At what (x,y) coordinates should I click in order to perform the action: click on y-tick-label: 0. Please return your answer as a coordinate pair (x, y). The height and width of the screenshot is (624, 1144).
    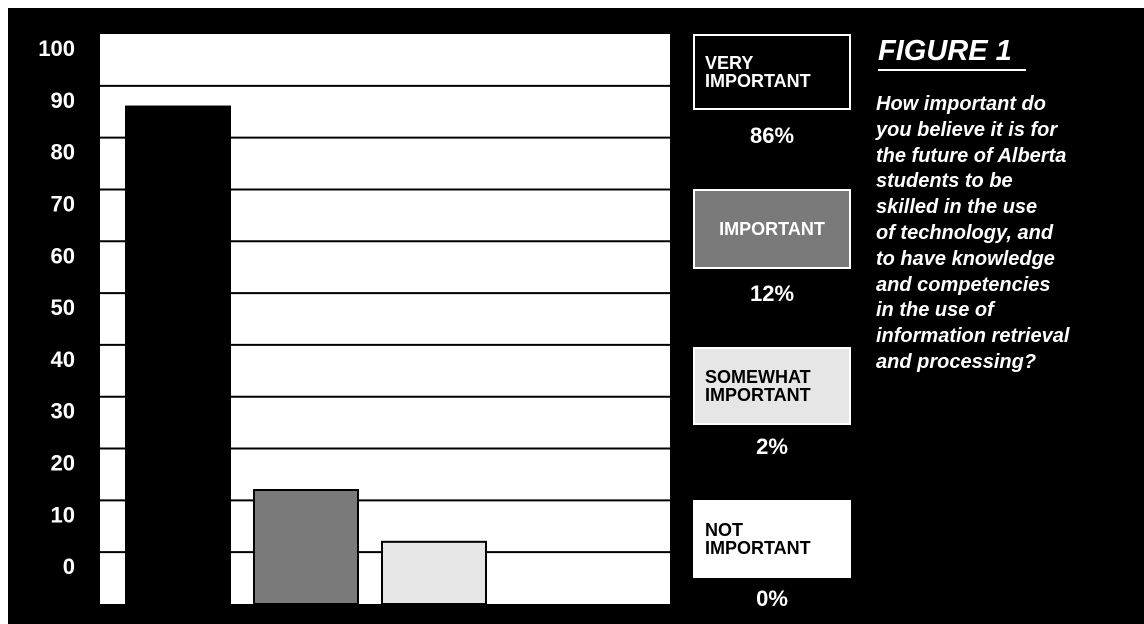
    Looking at the image, I should click on (69, 566).